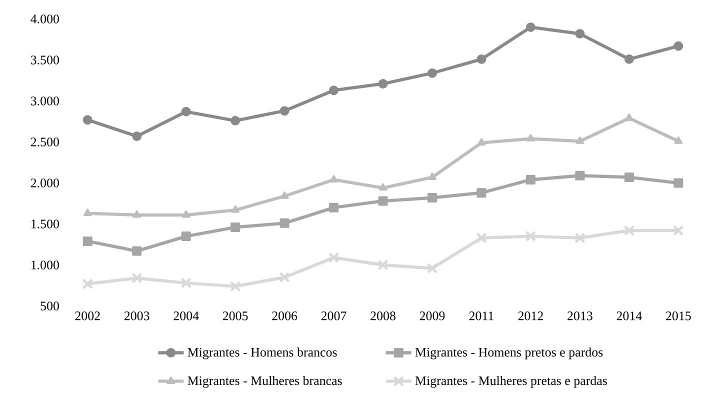 Image resolution: width=712 pixels, height=417 pixels. What do you see at coordinates (509, 354) in the screenshot?
I see `legend-label: Migrantes - Homens pretos e pardos` at bounding box center [509, 354].